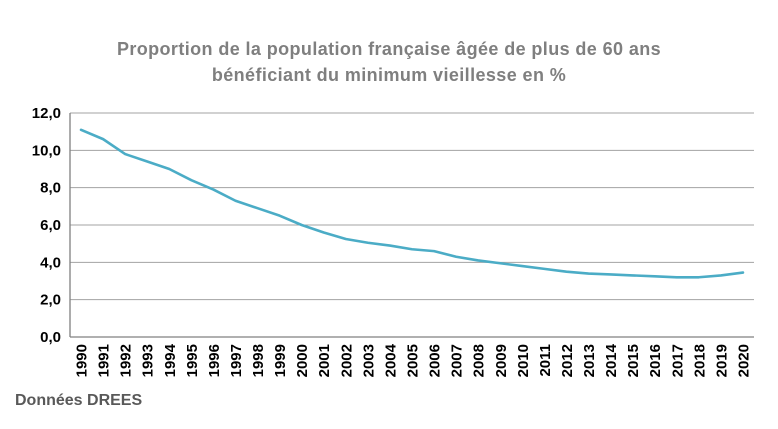 This screenshot has height=429, width=778. What do you see at coordinates (501, 360) in the screenshot?
I see `x-tick-label: 2009` at bounding box center [501, 360].